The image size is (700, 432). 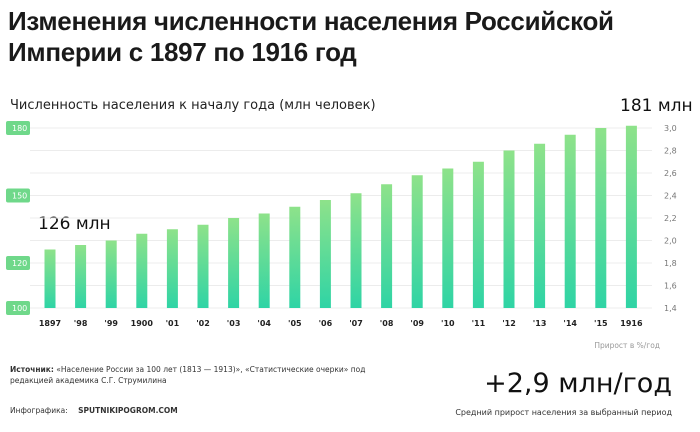 I want to click on x-tick-label: '98, so click(x=81, y=323).